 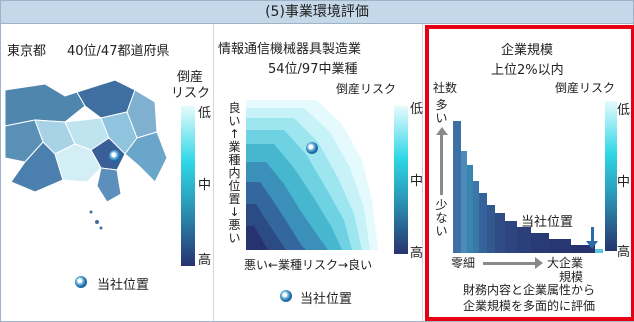 I want to click on position-arrow-icon, so click(x=592, y=235).